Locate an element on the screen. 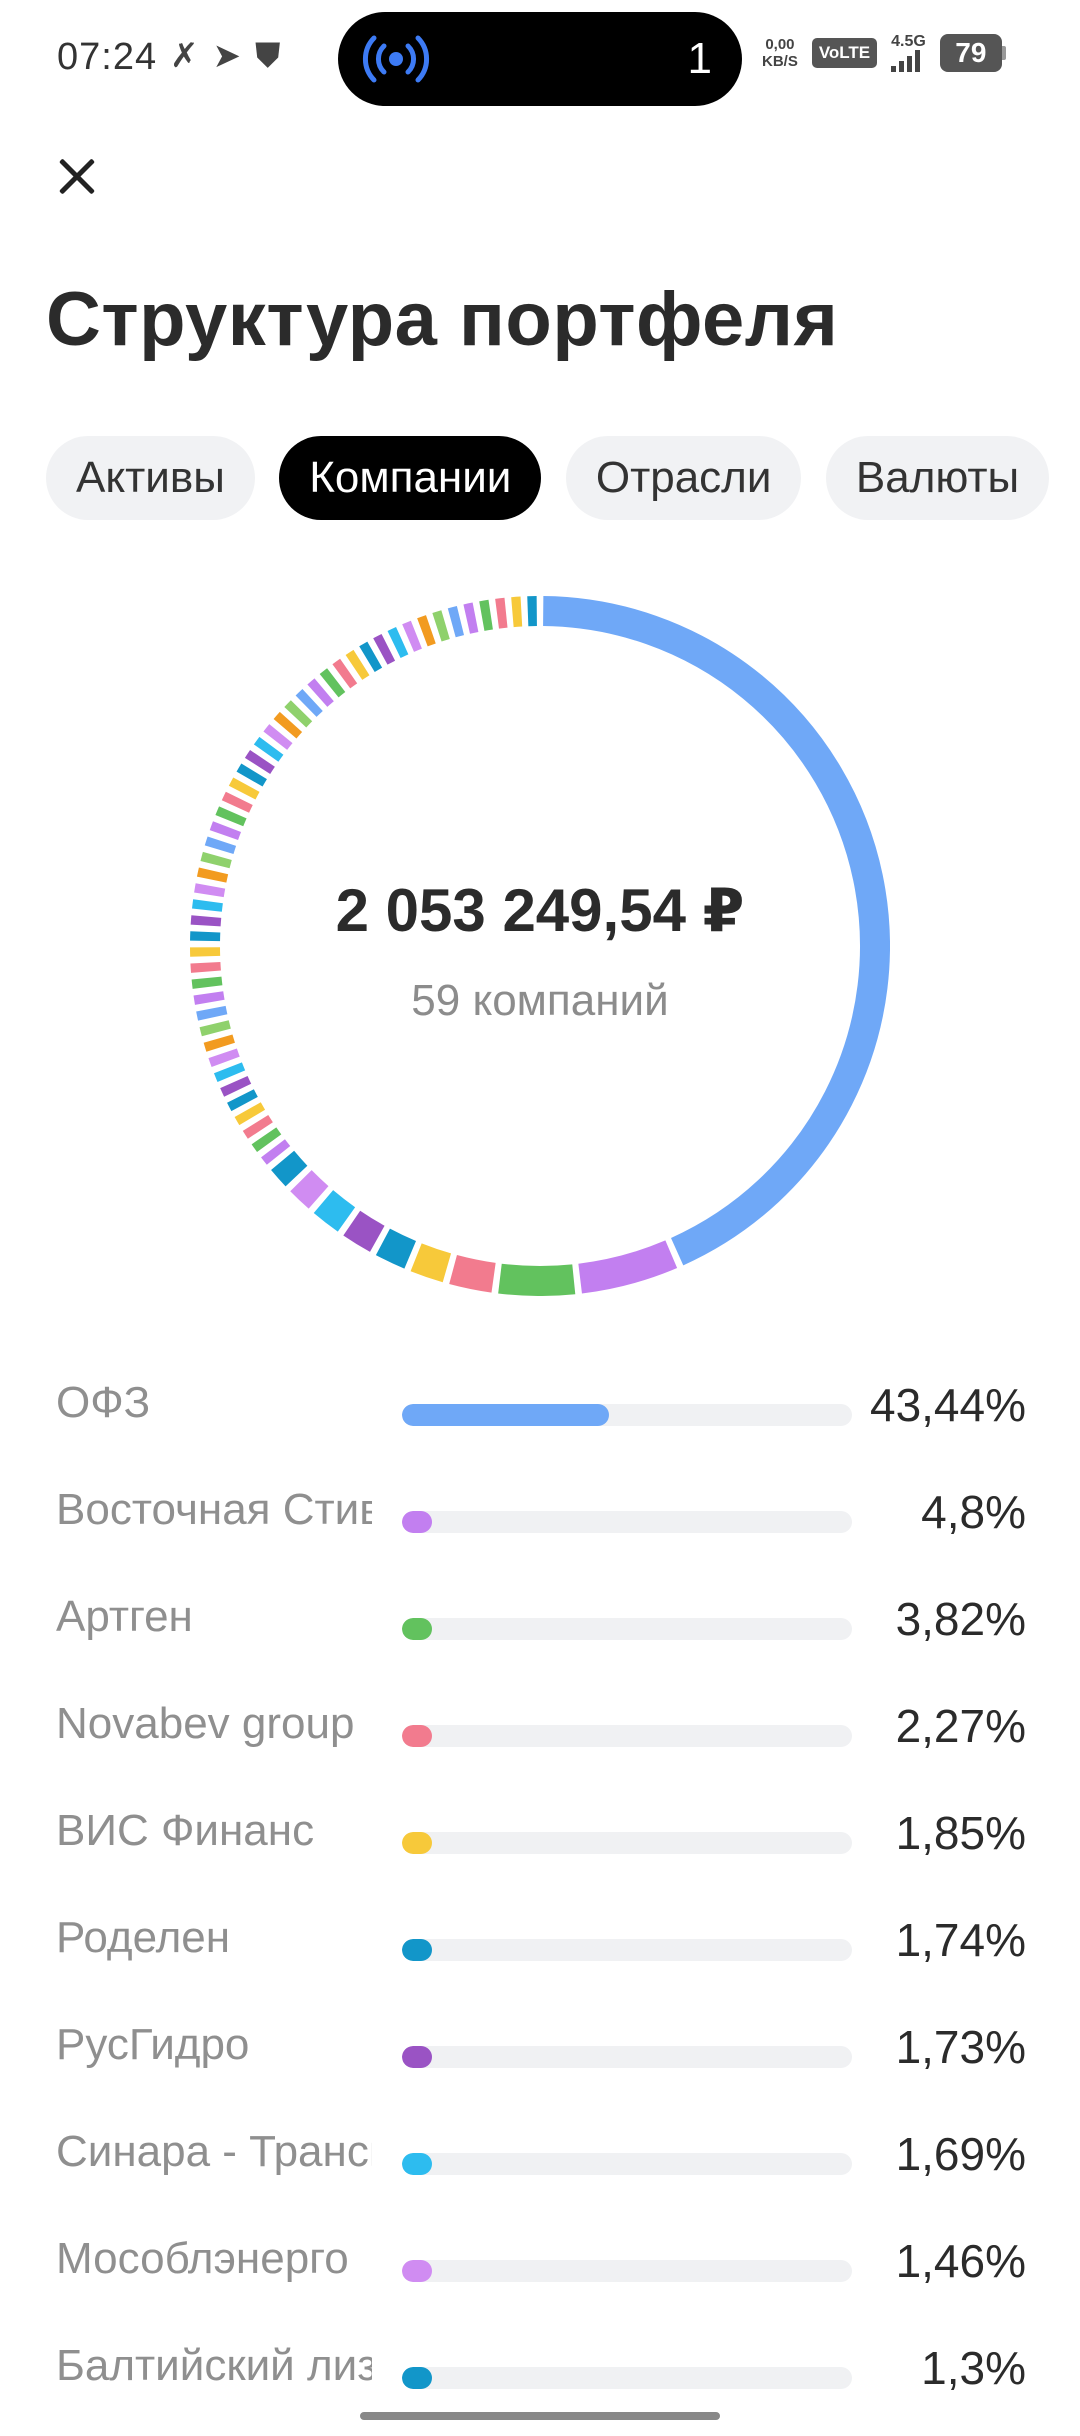 This screenshot has width=1080, height=2436. company-name: ВИС Финанс is located at coordinates (185, 1830).